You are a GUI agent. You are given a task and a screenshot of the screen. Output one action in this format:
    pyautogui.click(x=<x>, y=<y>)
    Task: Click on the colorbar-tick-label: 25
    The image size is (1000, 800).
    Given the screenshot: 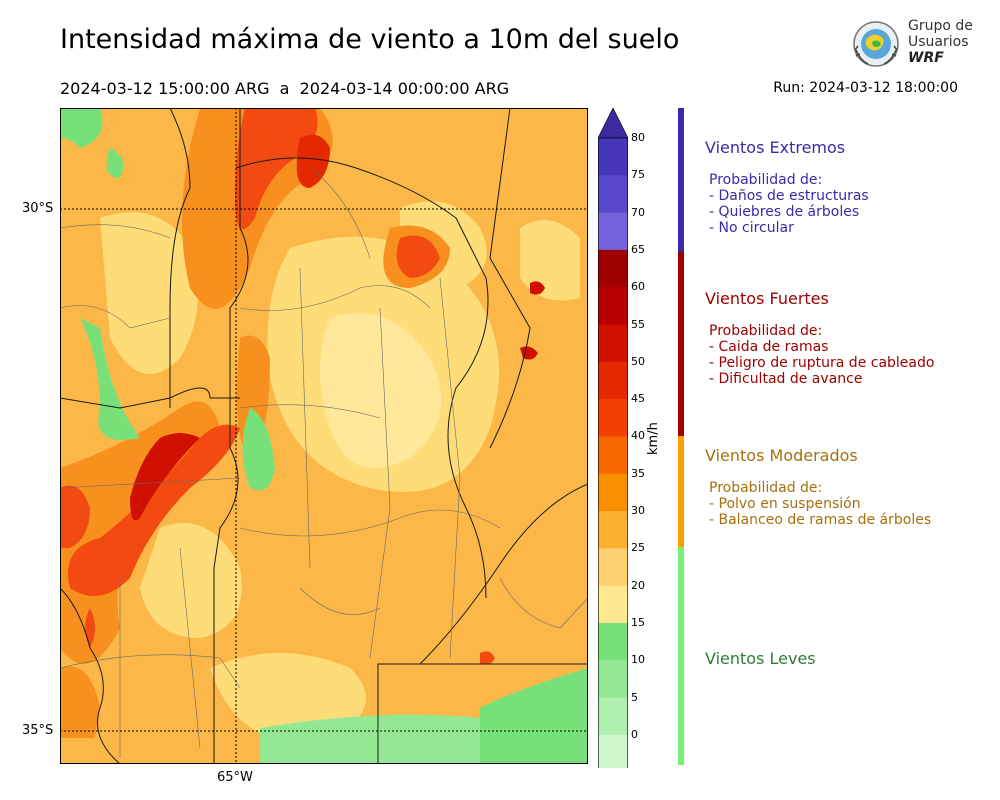 What is the action you would take?
    pyautogui.click(x=638, y=548)
    